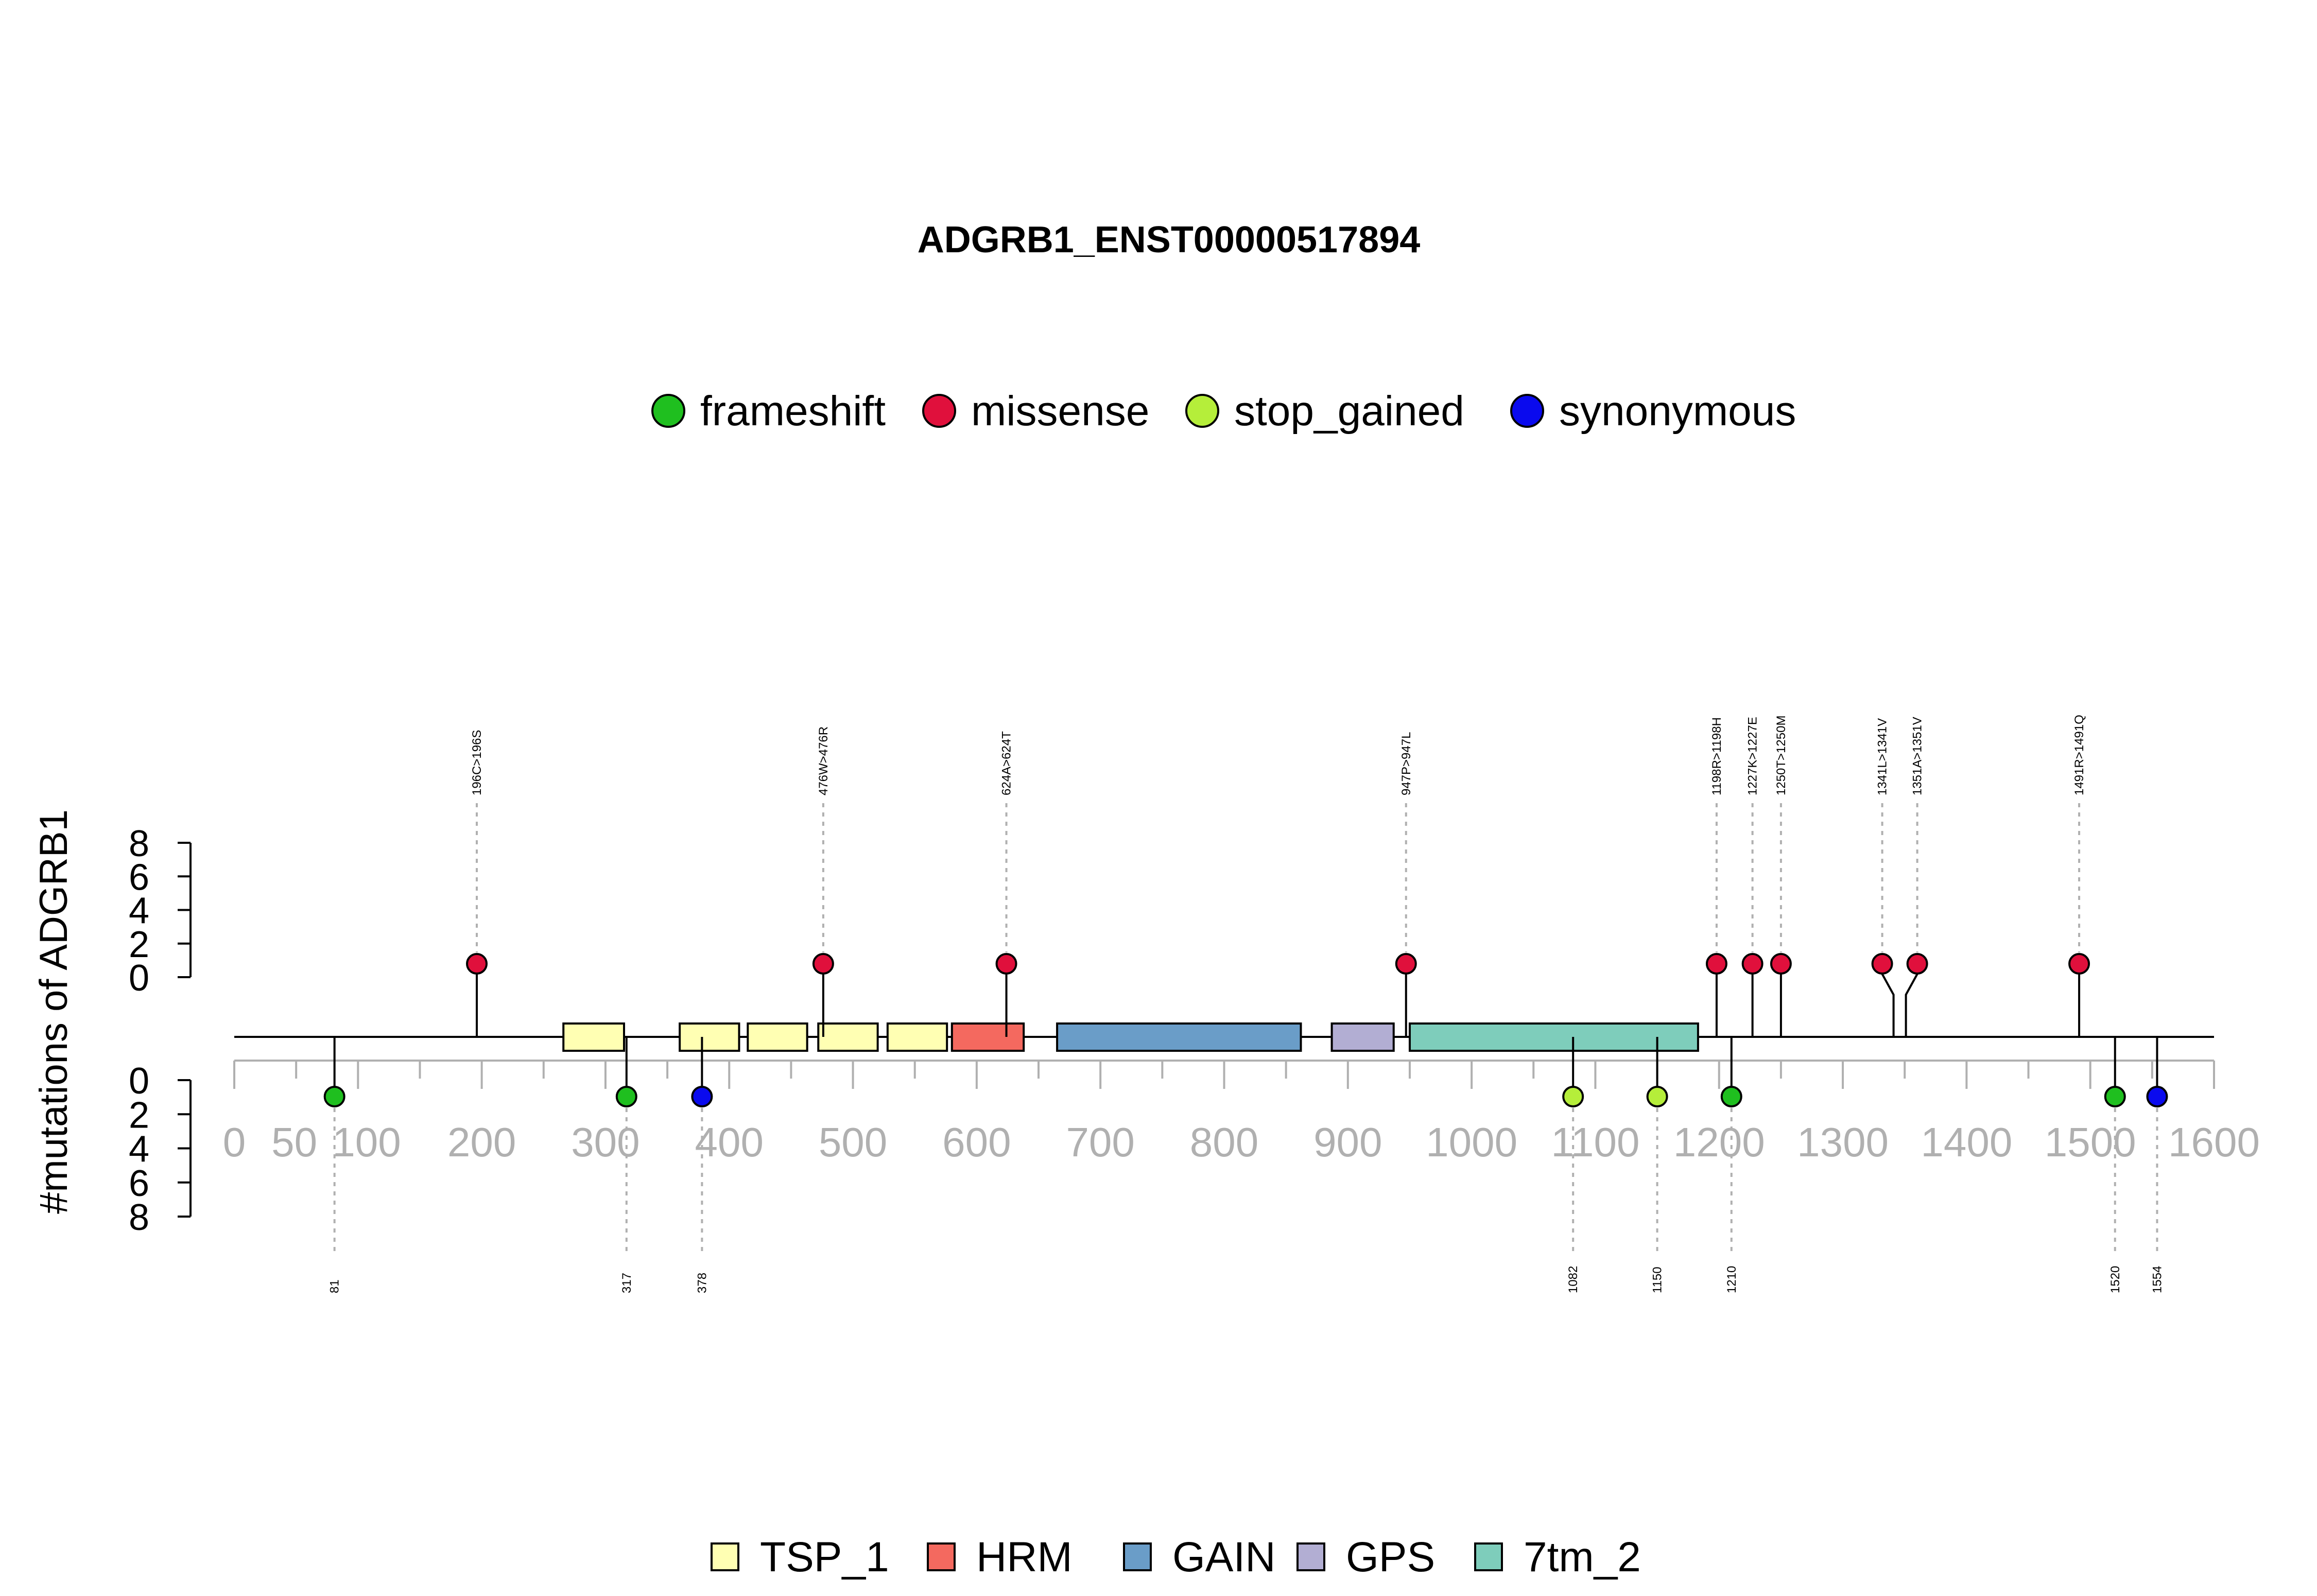  What do you see at coordinates (1362, 1037) in the screenshot?
I see `domain-GPS` at bounding box center [1362, 1037].